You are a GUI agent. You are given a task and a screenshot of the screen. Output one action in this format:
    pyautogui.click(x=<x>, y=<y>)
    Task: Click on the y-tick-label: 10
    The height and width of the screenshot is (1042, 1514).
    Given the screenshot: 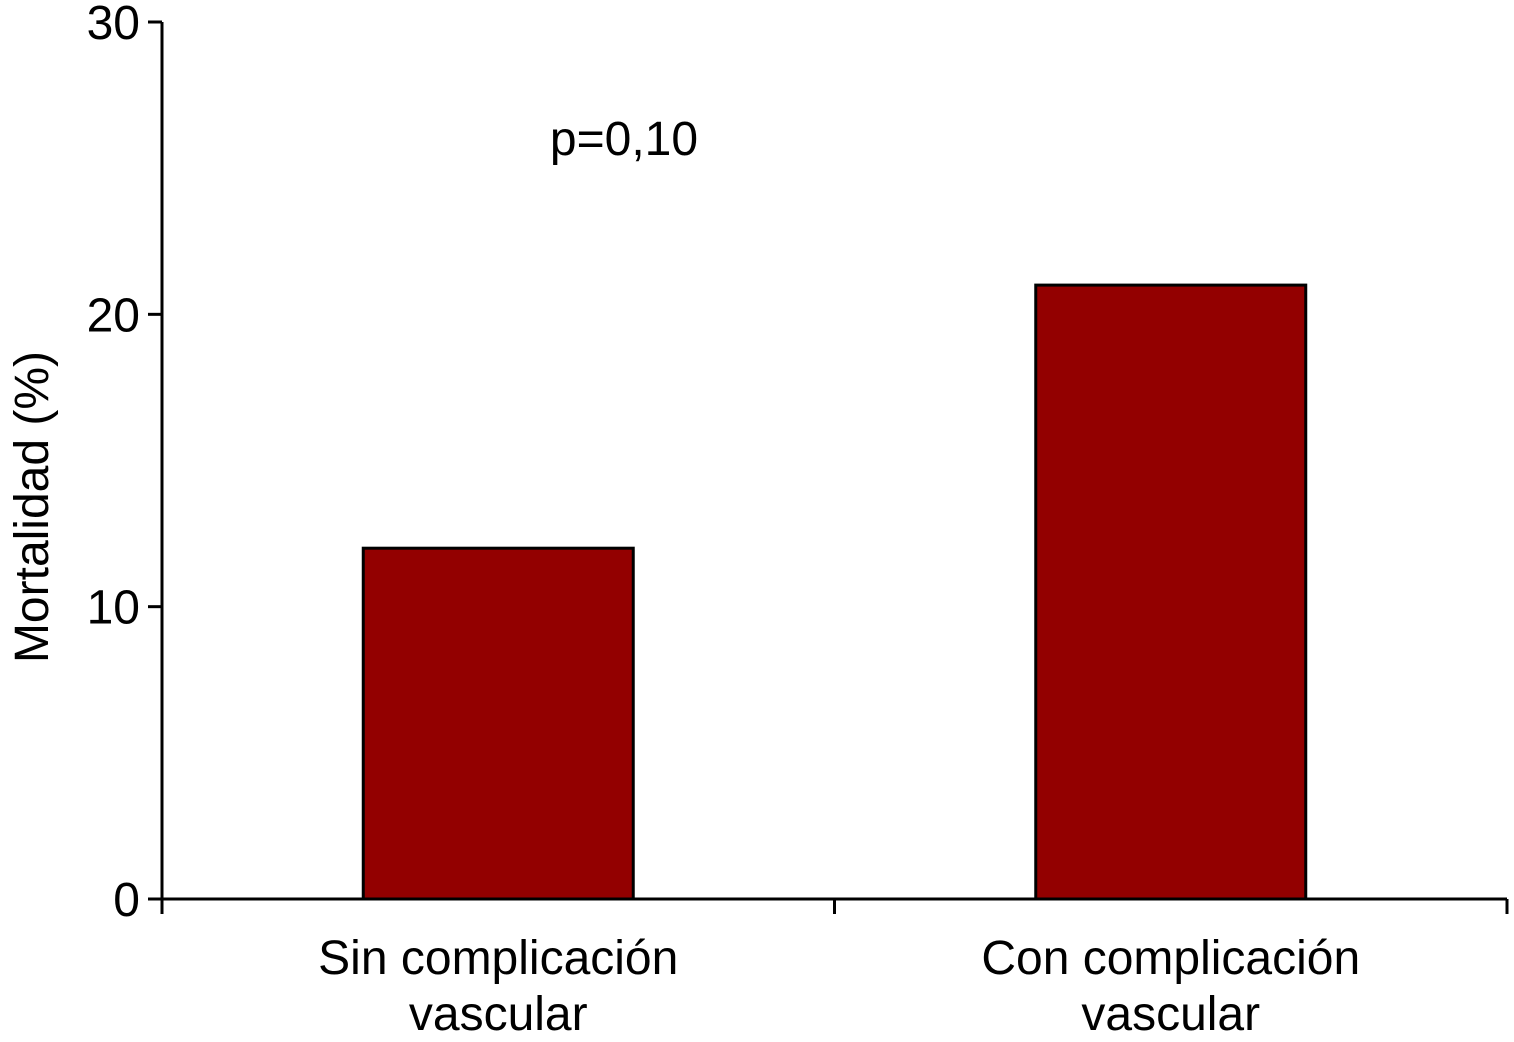 What is the action you would take?
    pyautogui.click(x=113, y=608)
    